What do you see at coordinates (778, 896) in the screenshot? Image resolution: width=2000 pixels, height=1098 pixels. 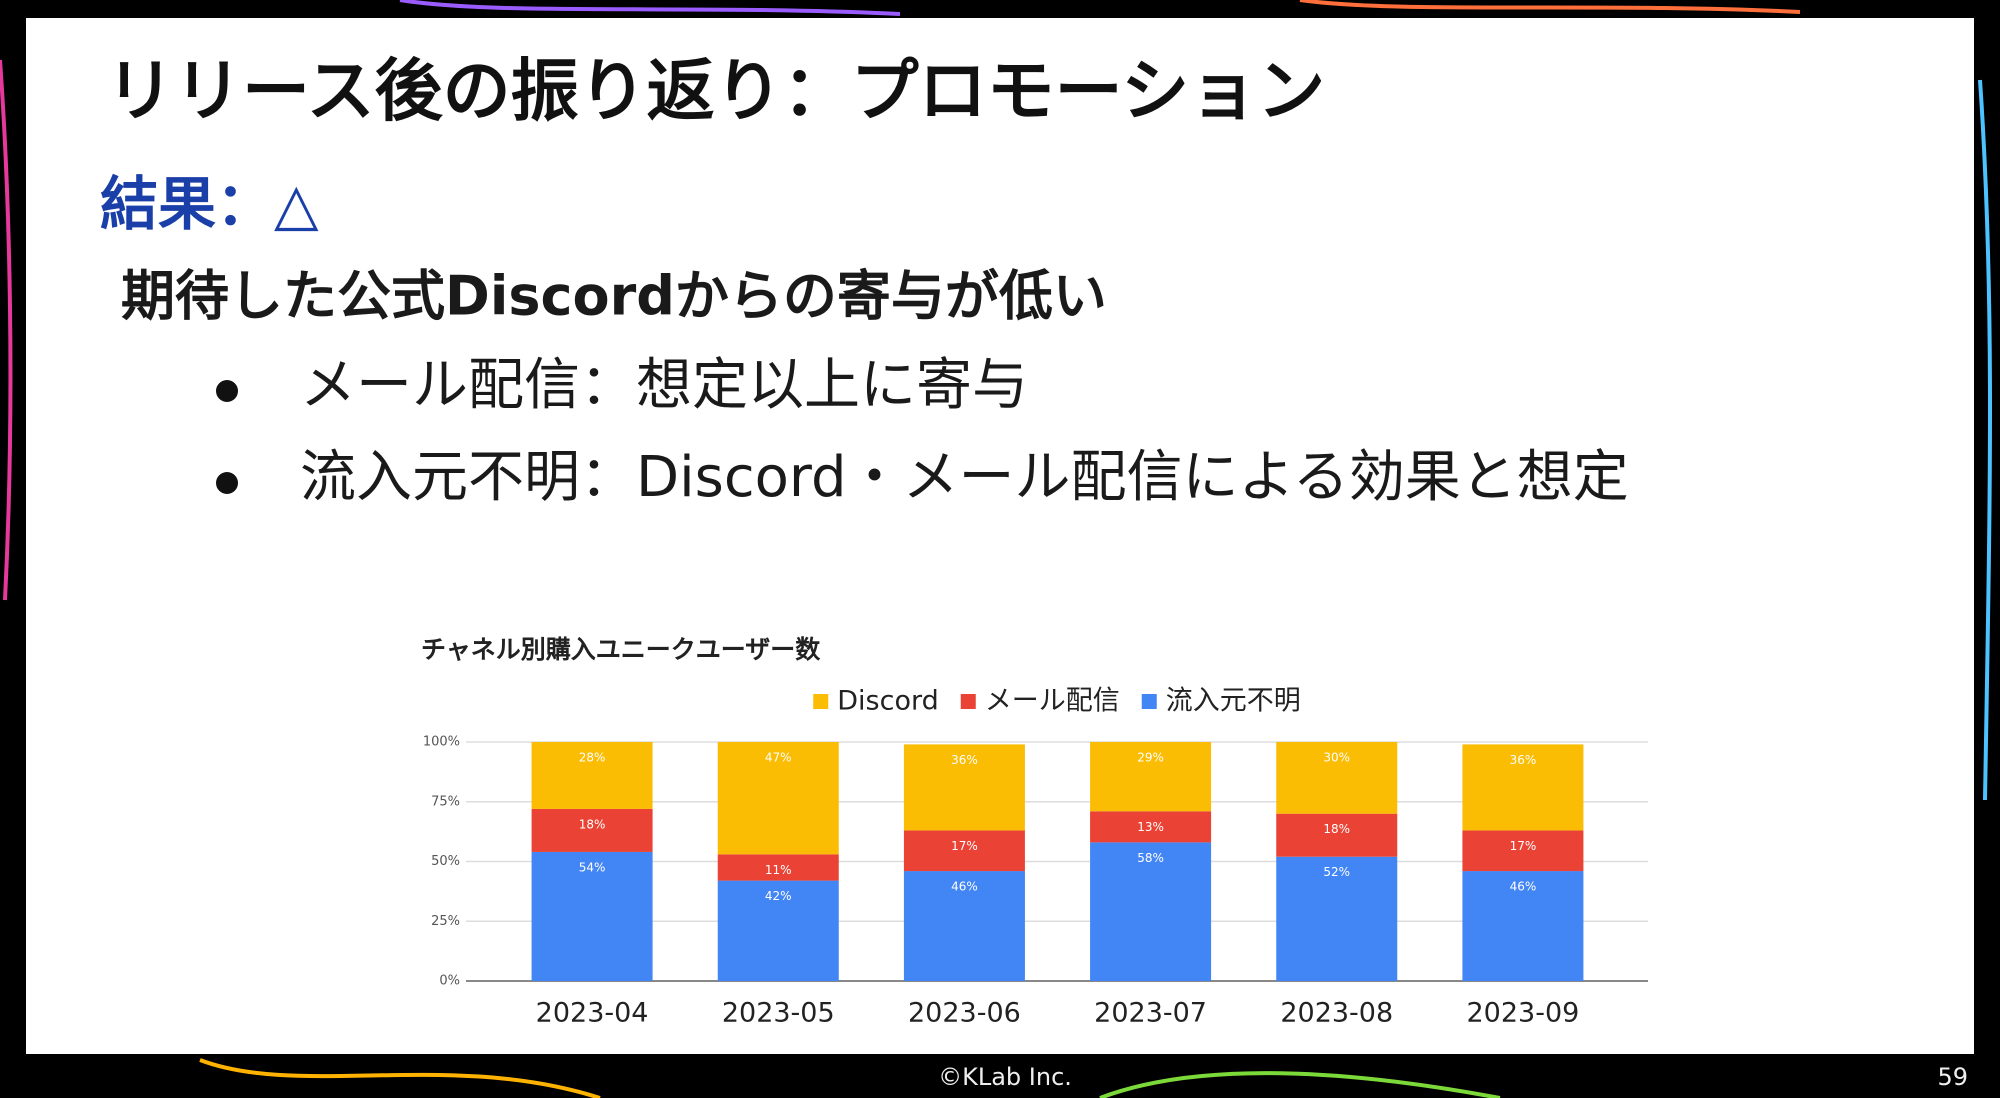 I see `data-label: 42%` at bounding box center [778, 896].